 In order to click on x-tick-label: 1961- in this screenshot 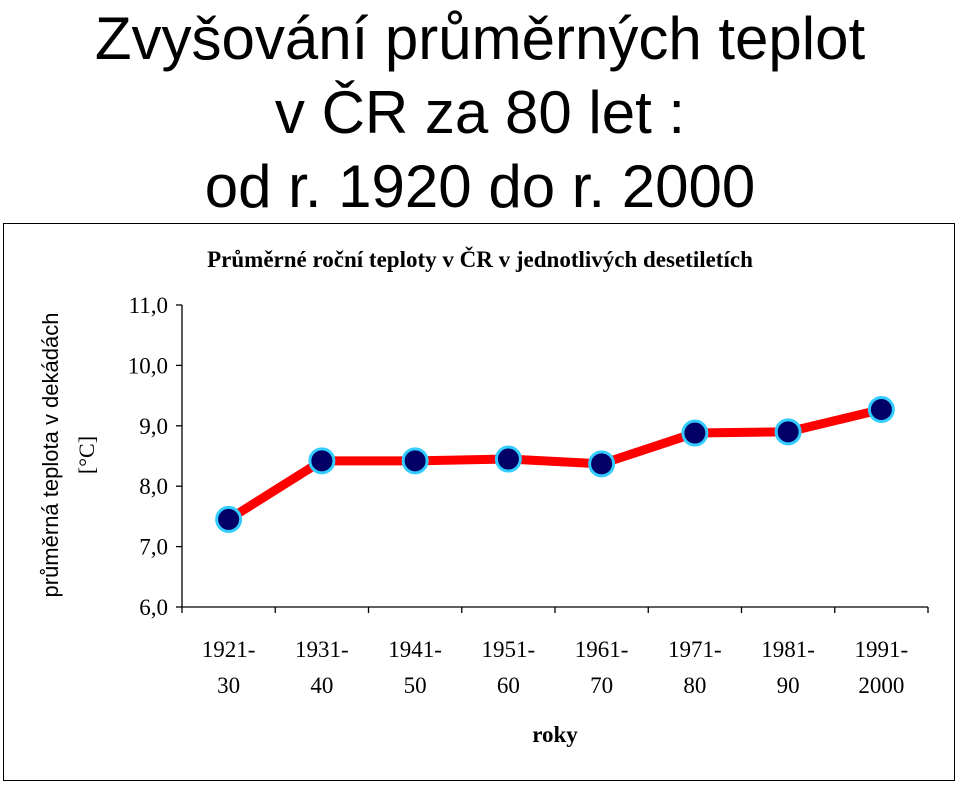, I will do `click(602, 649)`.